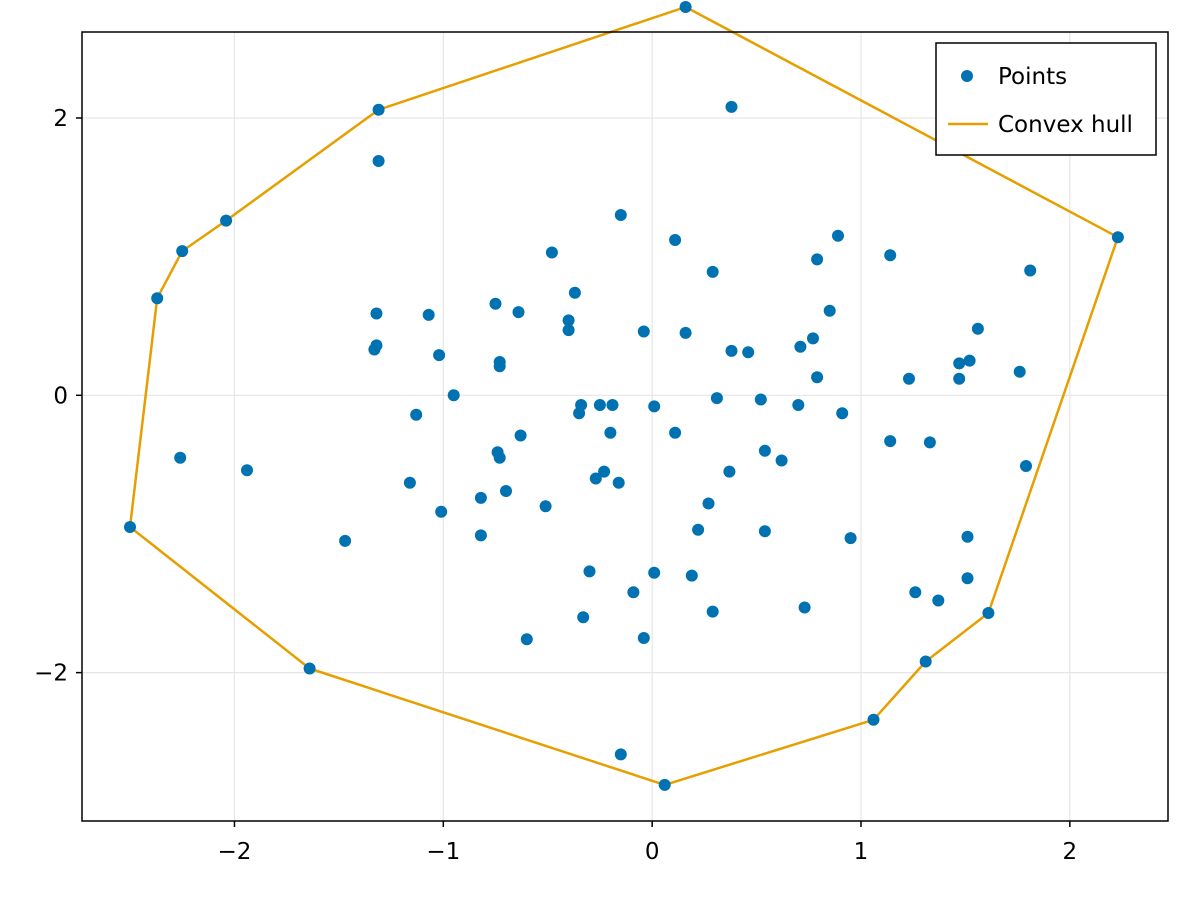 The image size is (1200, 900). I want to click on legend-box, so click(1046, 99).